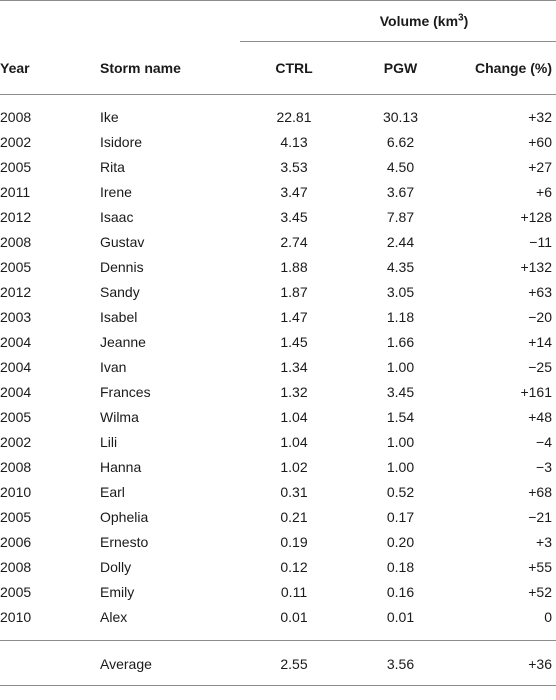  I want to click on cell-change: +161, so click(536, 392).